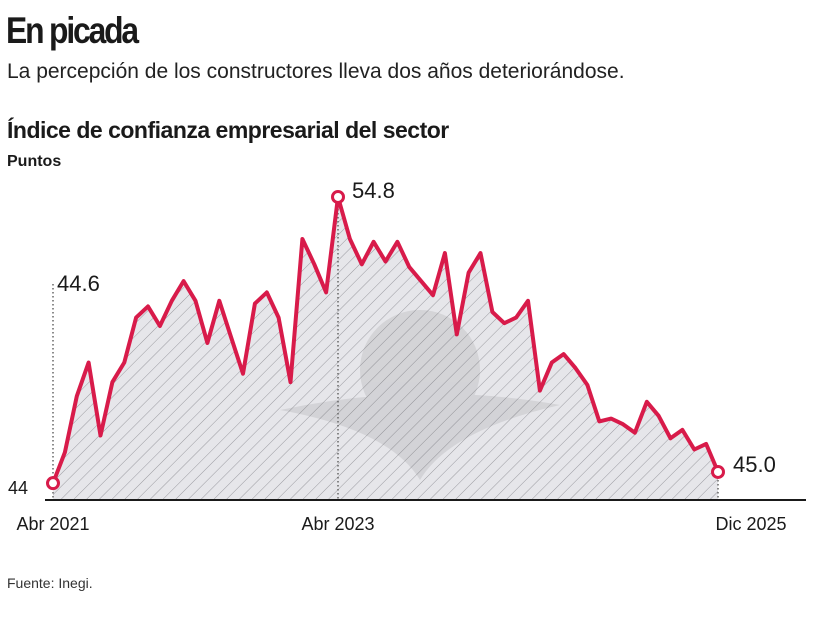 The width and height of the screenshot is (830, 620). I want to click on source-note: Fuente: Inegi., so click(50, 583).